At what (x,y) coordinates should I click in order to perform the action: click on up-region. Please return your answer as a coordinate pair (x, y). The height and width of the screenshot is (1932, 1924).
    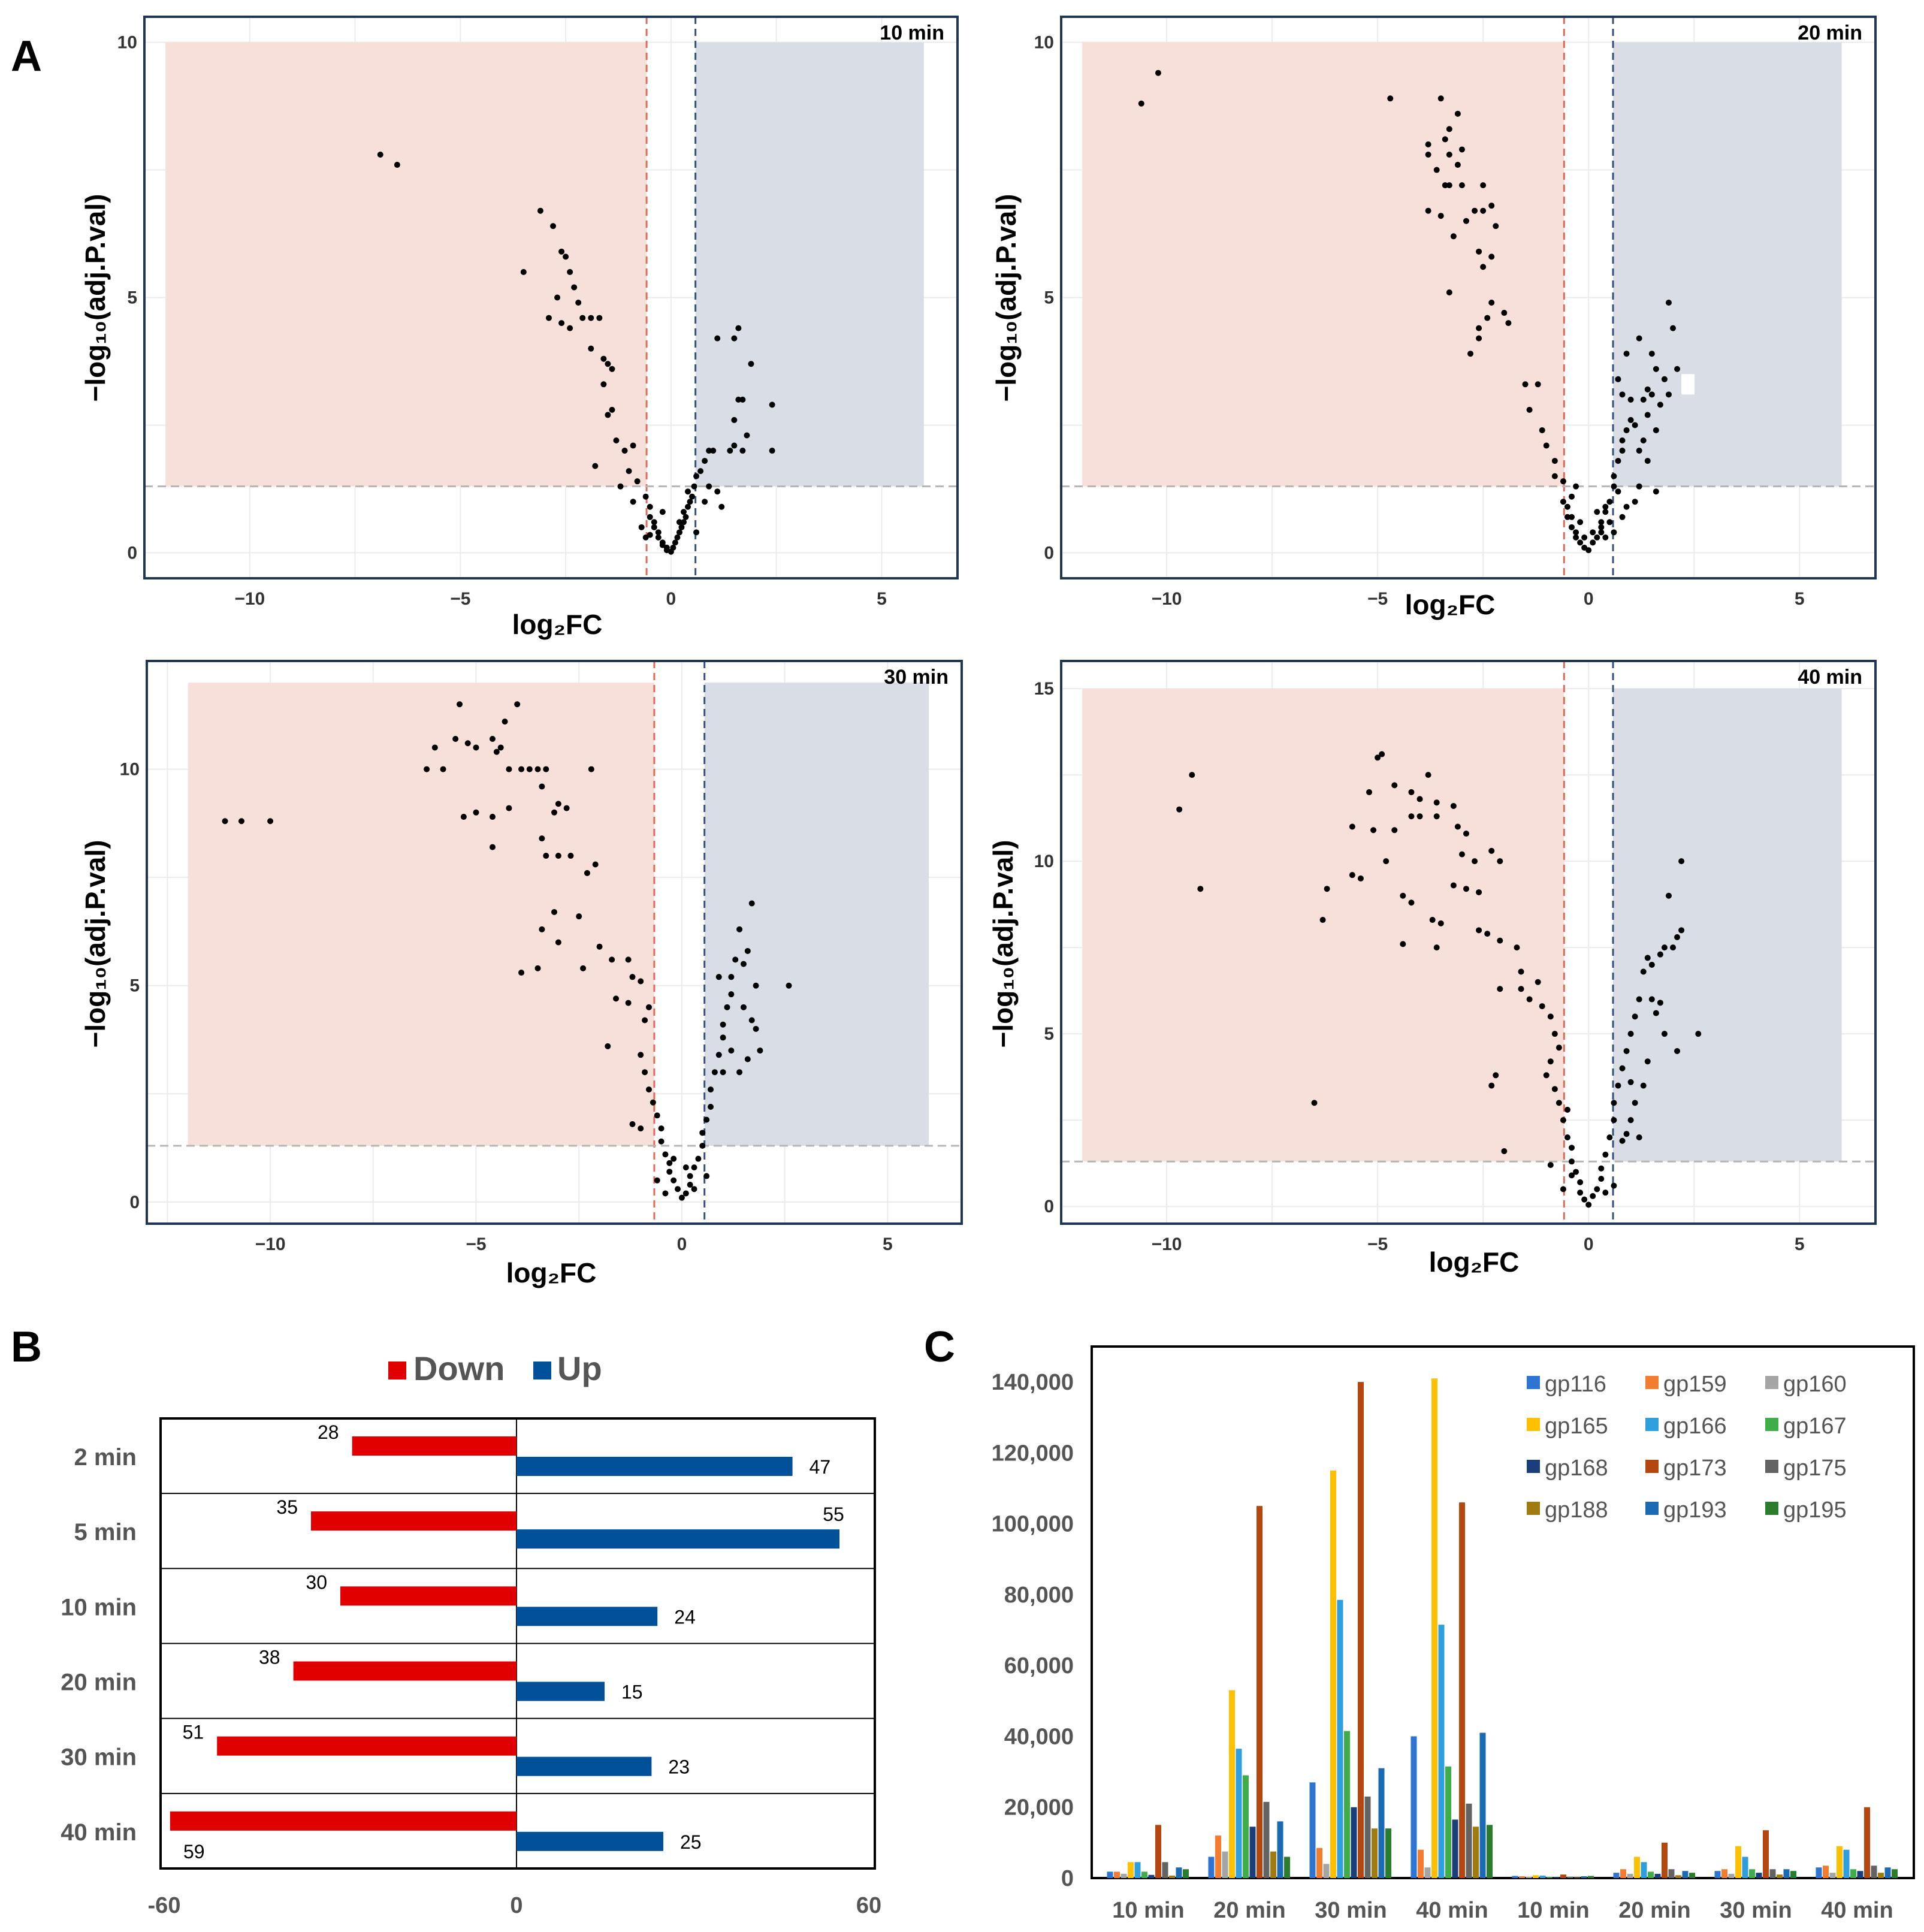
    Looking at the image, I should click on (1727, 264).